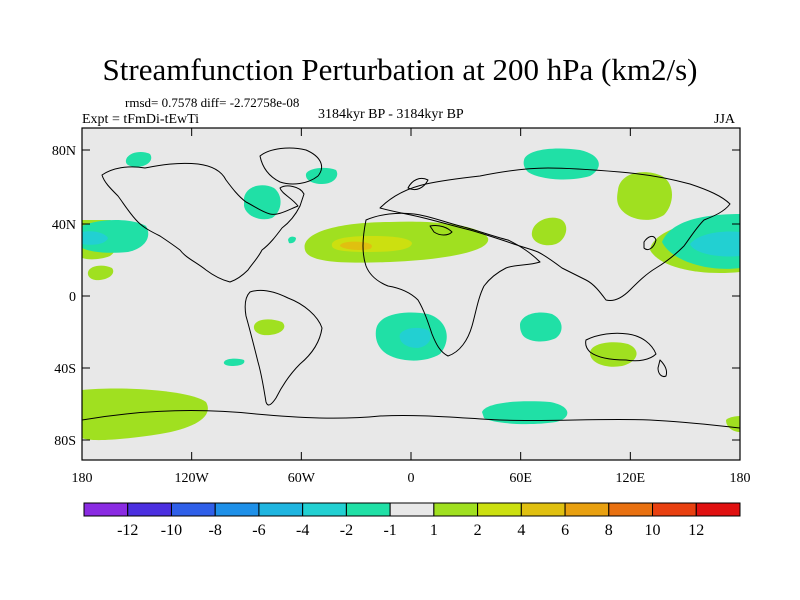  What do you see at coordinates (478, 530) in the screenshot?
I see `colorbar-label: 2` at bounding box center [478, 530].